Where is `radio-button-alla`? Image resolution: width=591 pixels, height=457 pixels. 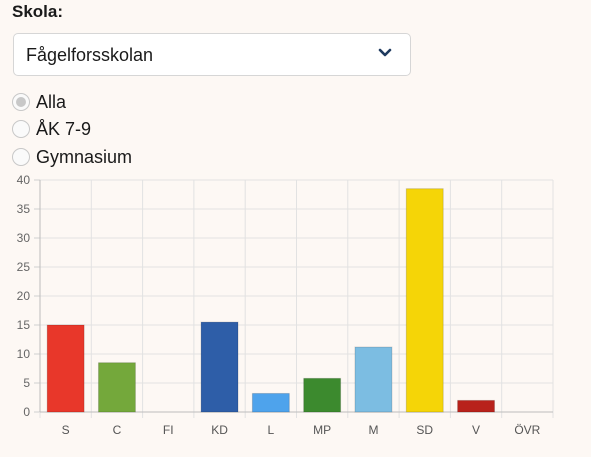
radio-button-alla is located at coordinates (21, 102).